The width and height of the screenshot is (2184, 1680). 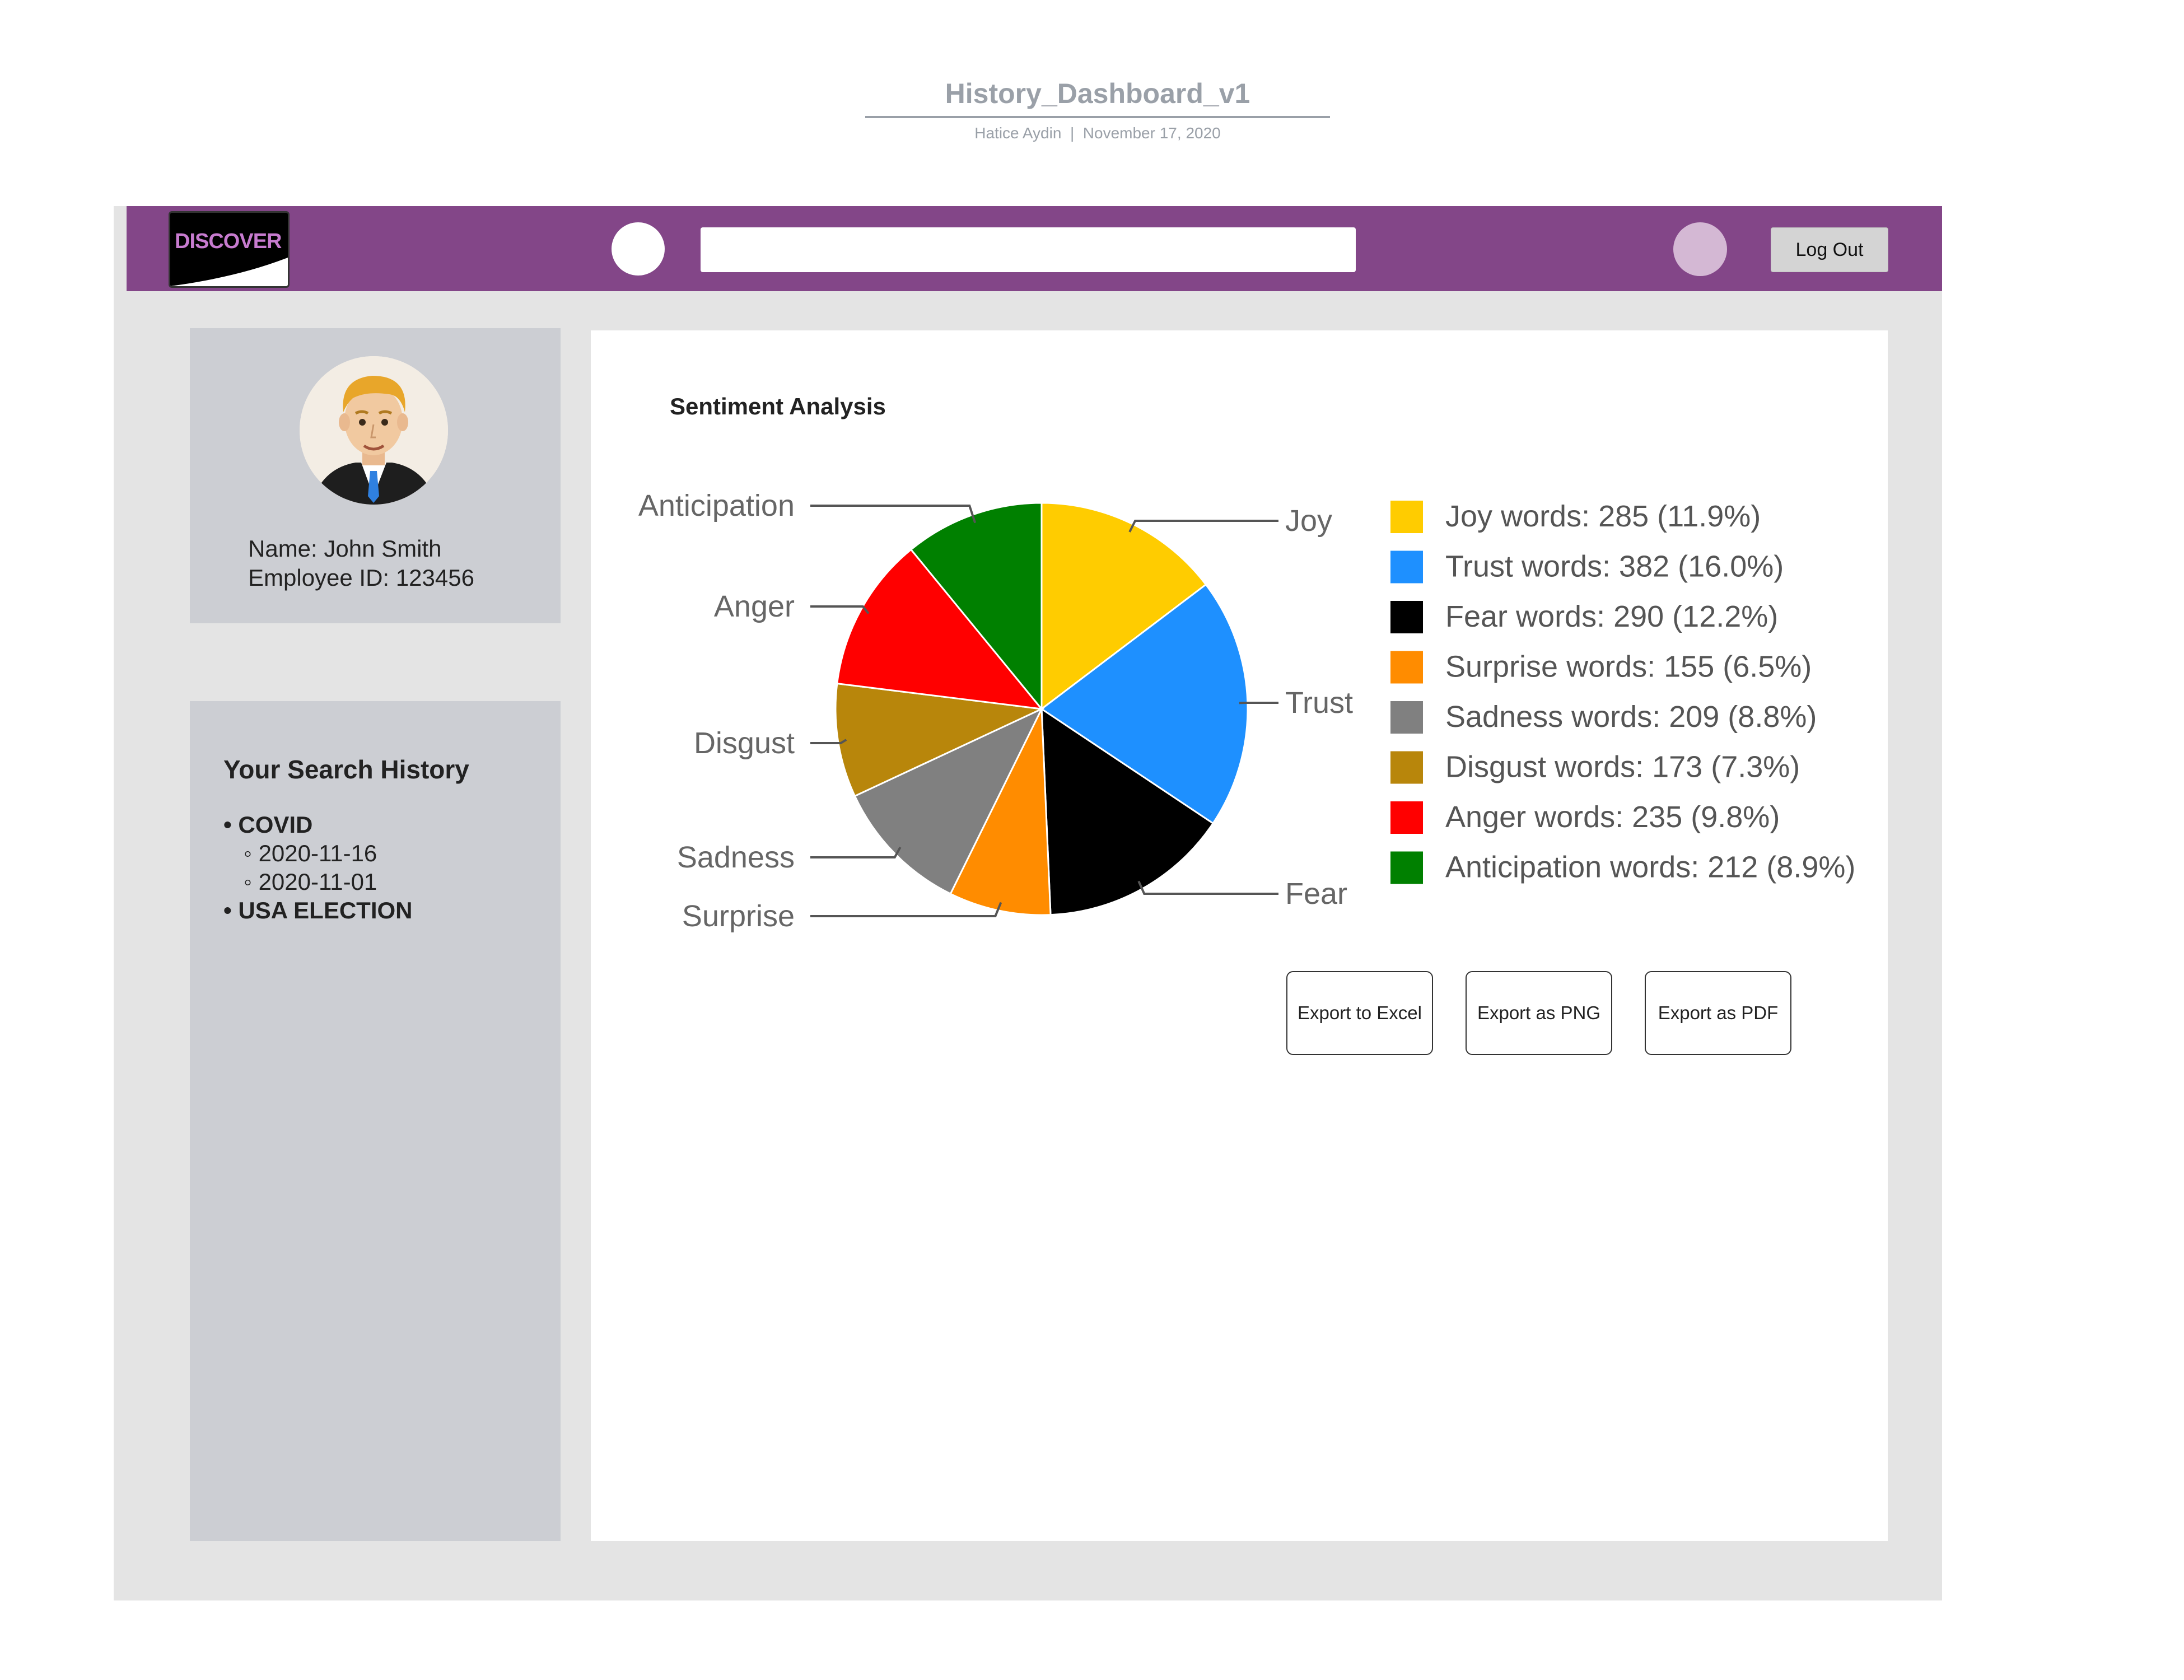 I want to click on export-excel-button: Export to Excel, so click(x=1360, y=1013).